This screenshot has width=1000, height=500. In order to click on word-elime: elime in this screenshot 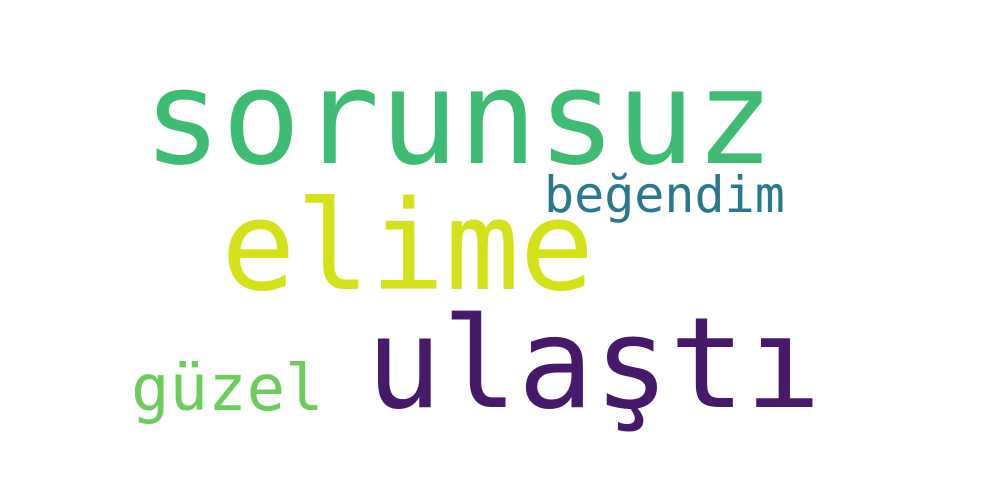, I will do `click(408, 247)`.